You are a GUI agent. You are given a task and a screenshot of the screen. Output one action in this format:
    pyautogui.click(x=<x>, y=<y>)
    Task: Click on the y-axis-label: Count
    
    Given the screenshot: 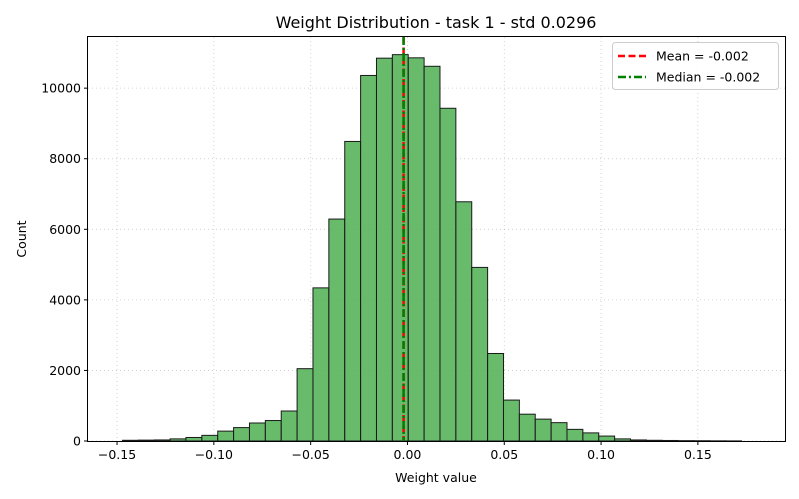 What is the action you would take?
    pyautogui.click(x=21, y=238)
    